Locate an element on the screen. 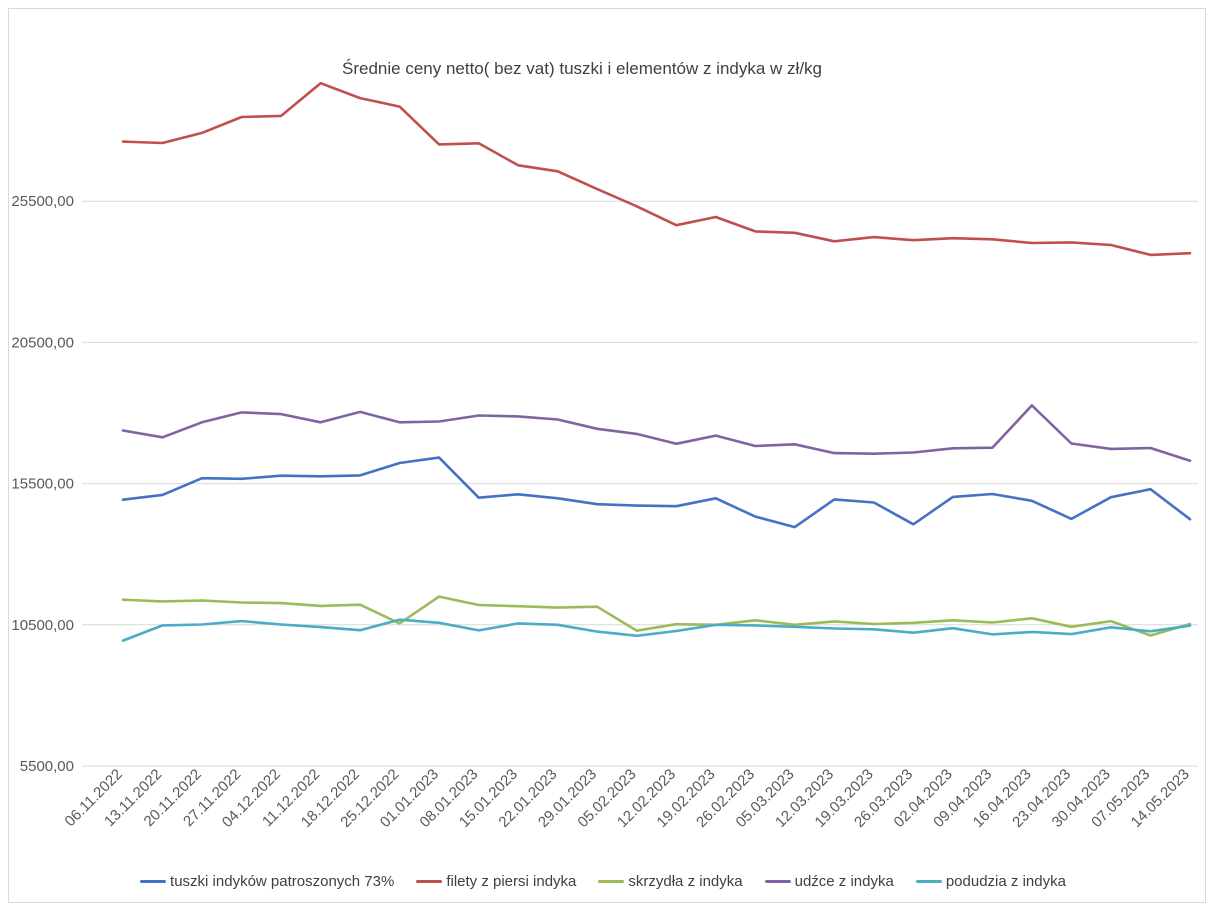  y-axis-tick-labels: 5500,00 10500,00 15500,00 20500,00 25500,00 is located at coordinates (42, 484).